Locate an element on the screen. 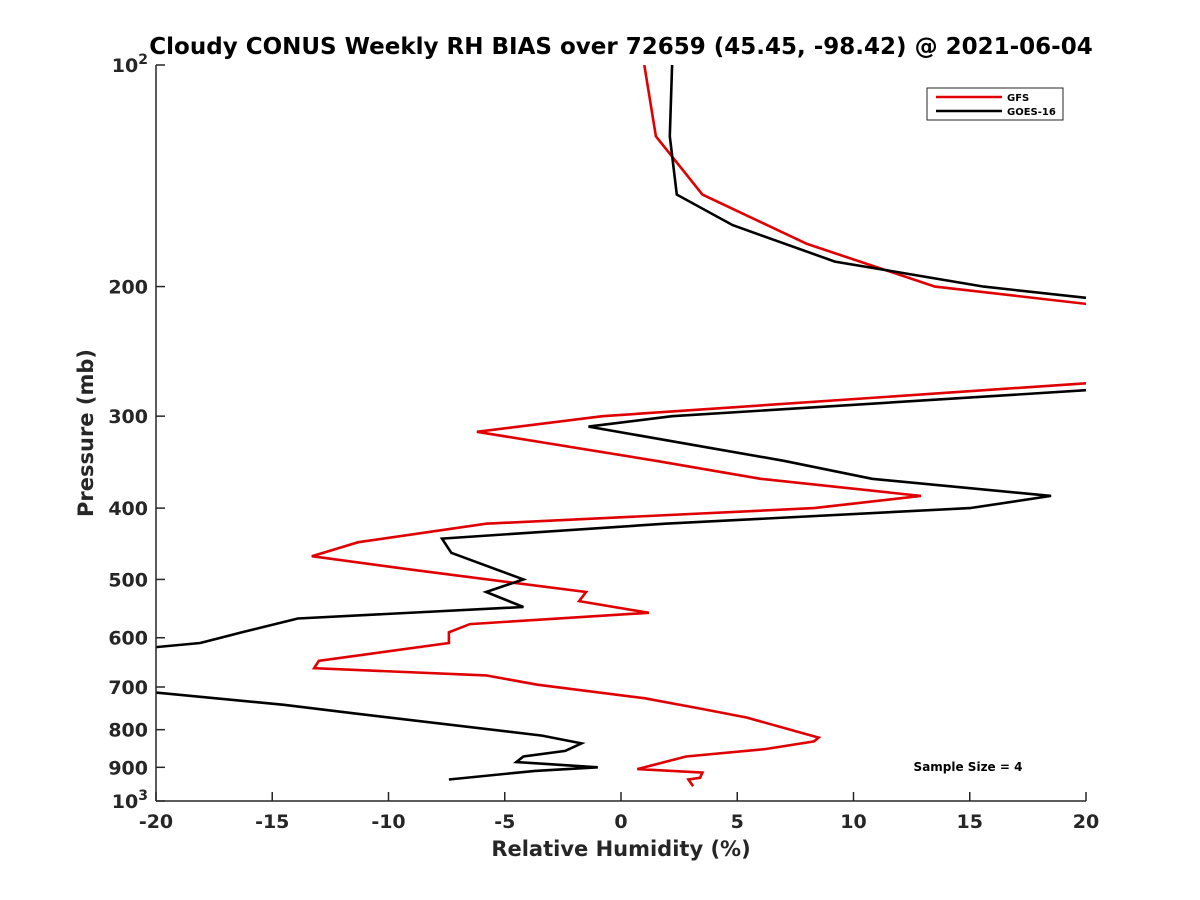  y-tick-label: 300 is located at coordinates (128, 417).